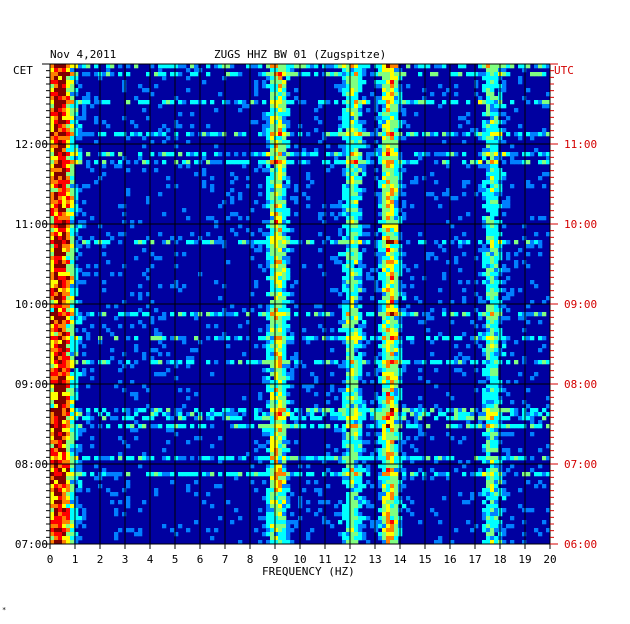 The width and height of the screenshot is (630, 624). What do you see at coordinates (31, 384) in the screenshot?
I see `y-left-tick-label: 09:00` at bounding box center [31, 384].